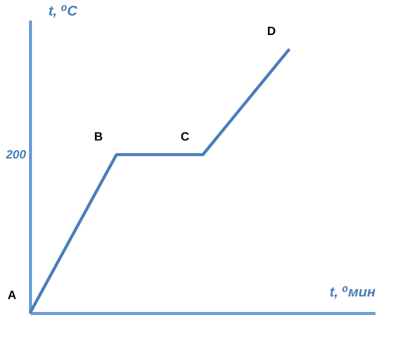 The width and height of the screenshot is (398, 345). I want to click on text: A, so click(12, 295).